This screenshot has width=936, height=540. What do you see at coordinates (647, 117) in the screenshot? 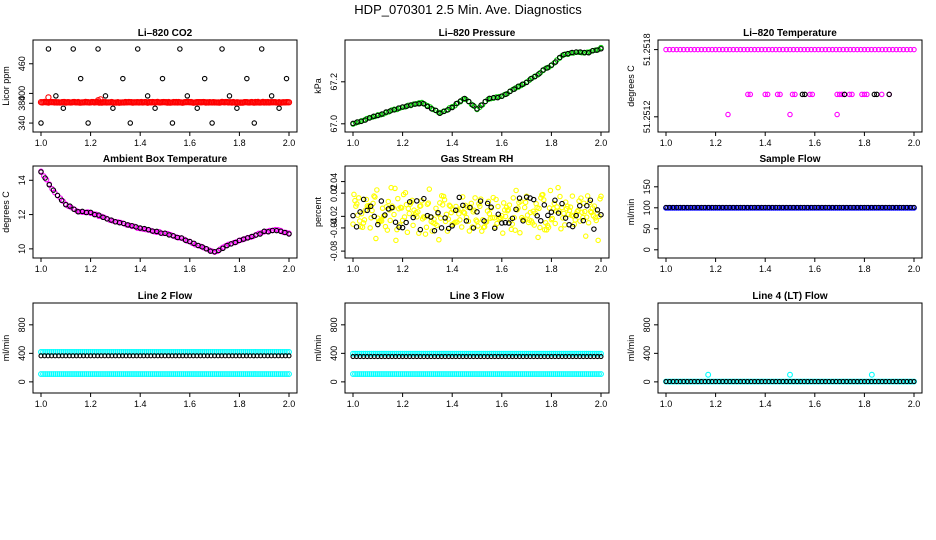
I see `y-tick-label: 51.2512` at bounding box center [647, 117].